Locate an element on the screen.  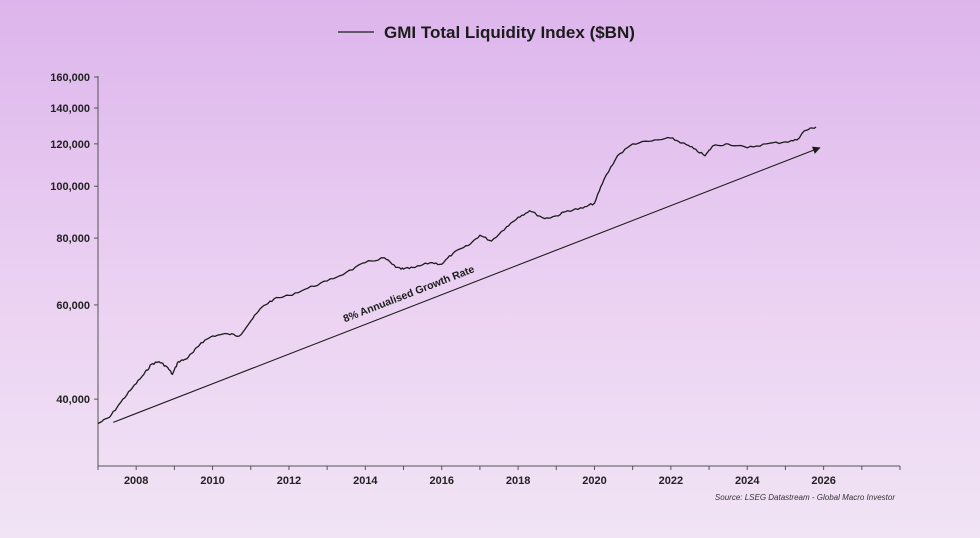
y-tick-label: 80,000 is located at coordinates (73, 239).